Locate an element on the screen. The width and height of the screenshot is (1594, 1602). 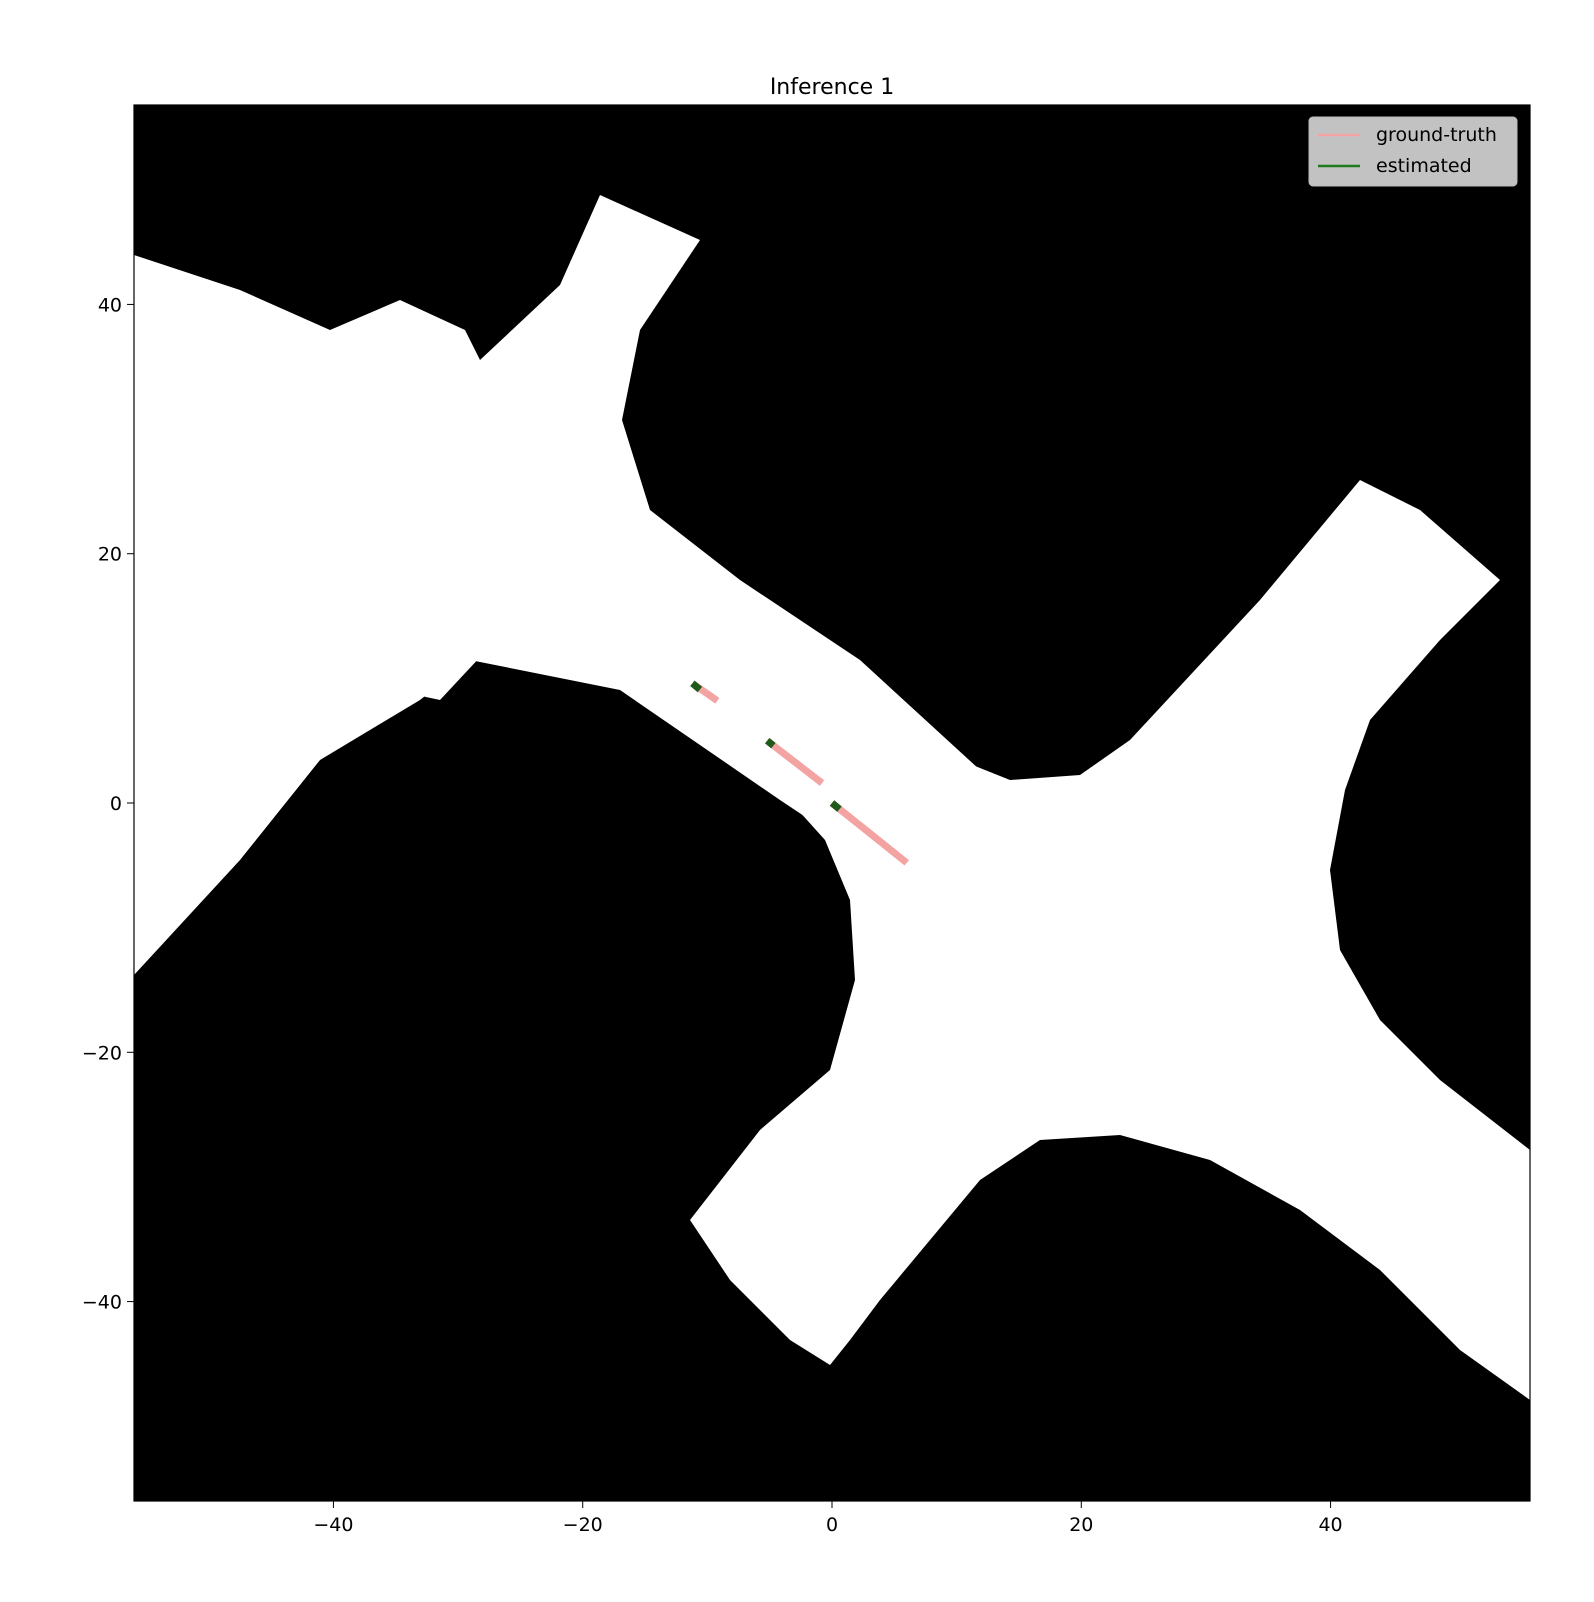
y-tick-label: −20 is located at coordinates (102, 1053).